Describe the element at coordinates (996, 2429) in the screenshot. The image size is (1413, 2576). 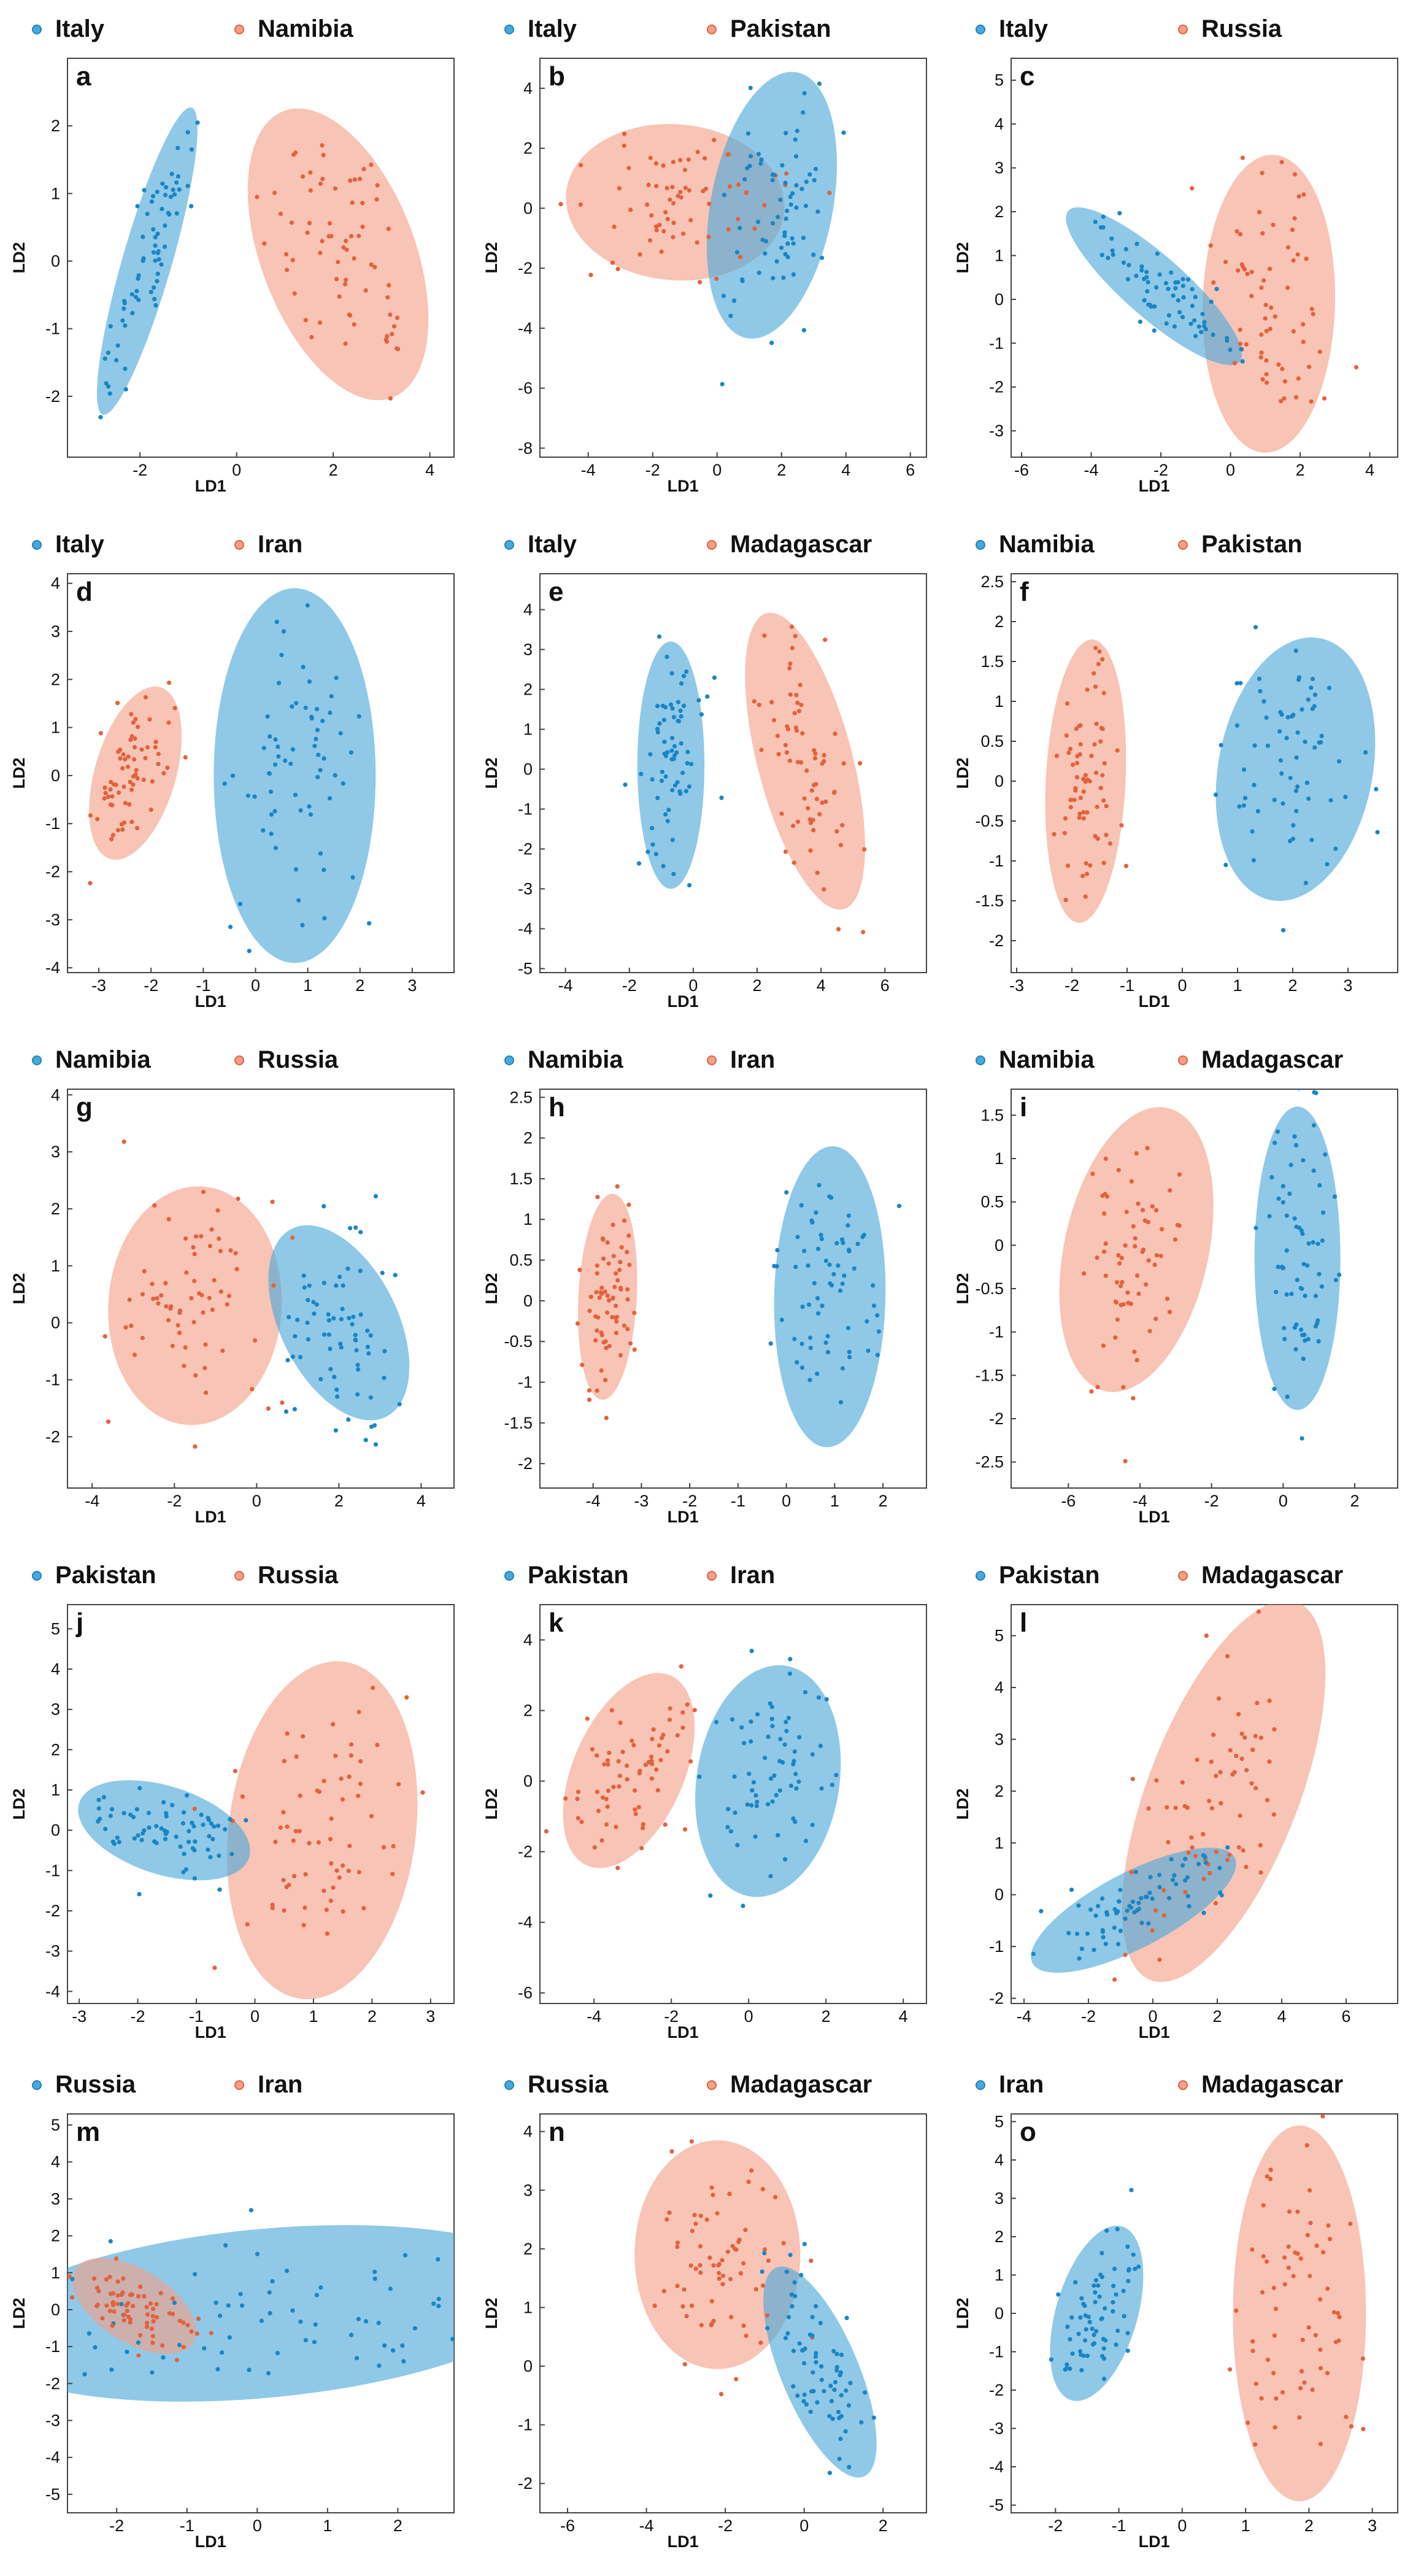
I see `y-tick-label: -3` at that location.